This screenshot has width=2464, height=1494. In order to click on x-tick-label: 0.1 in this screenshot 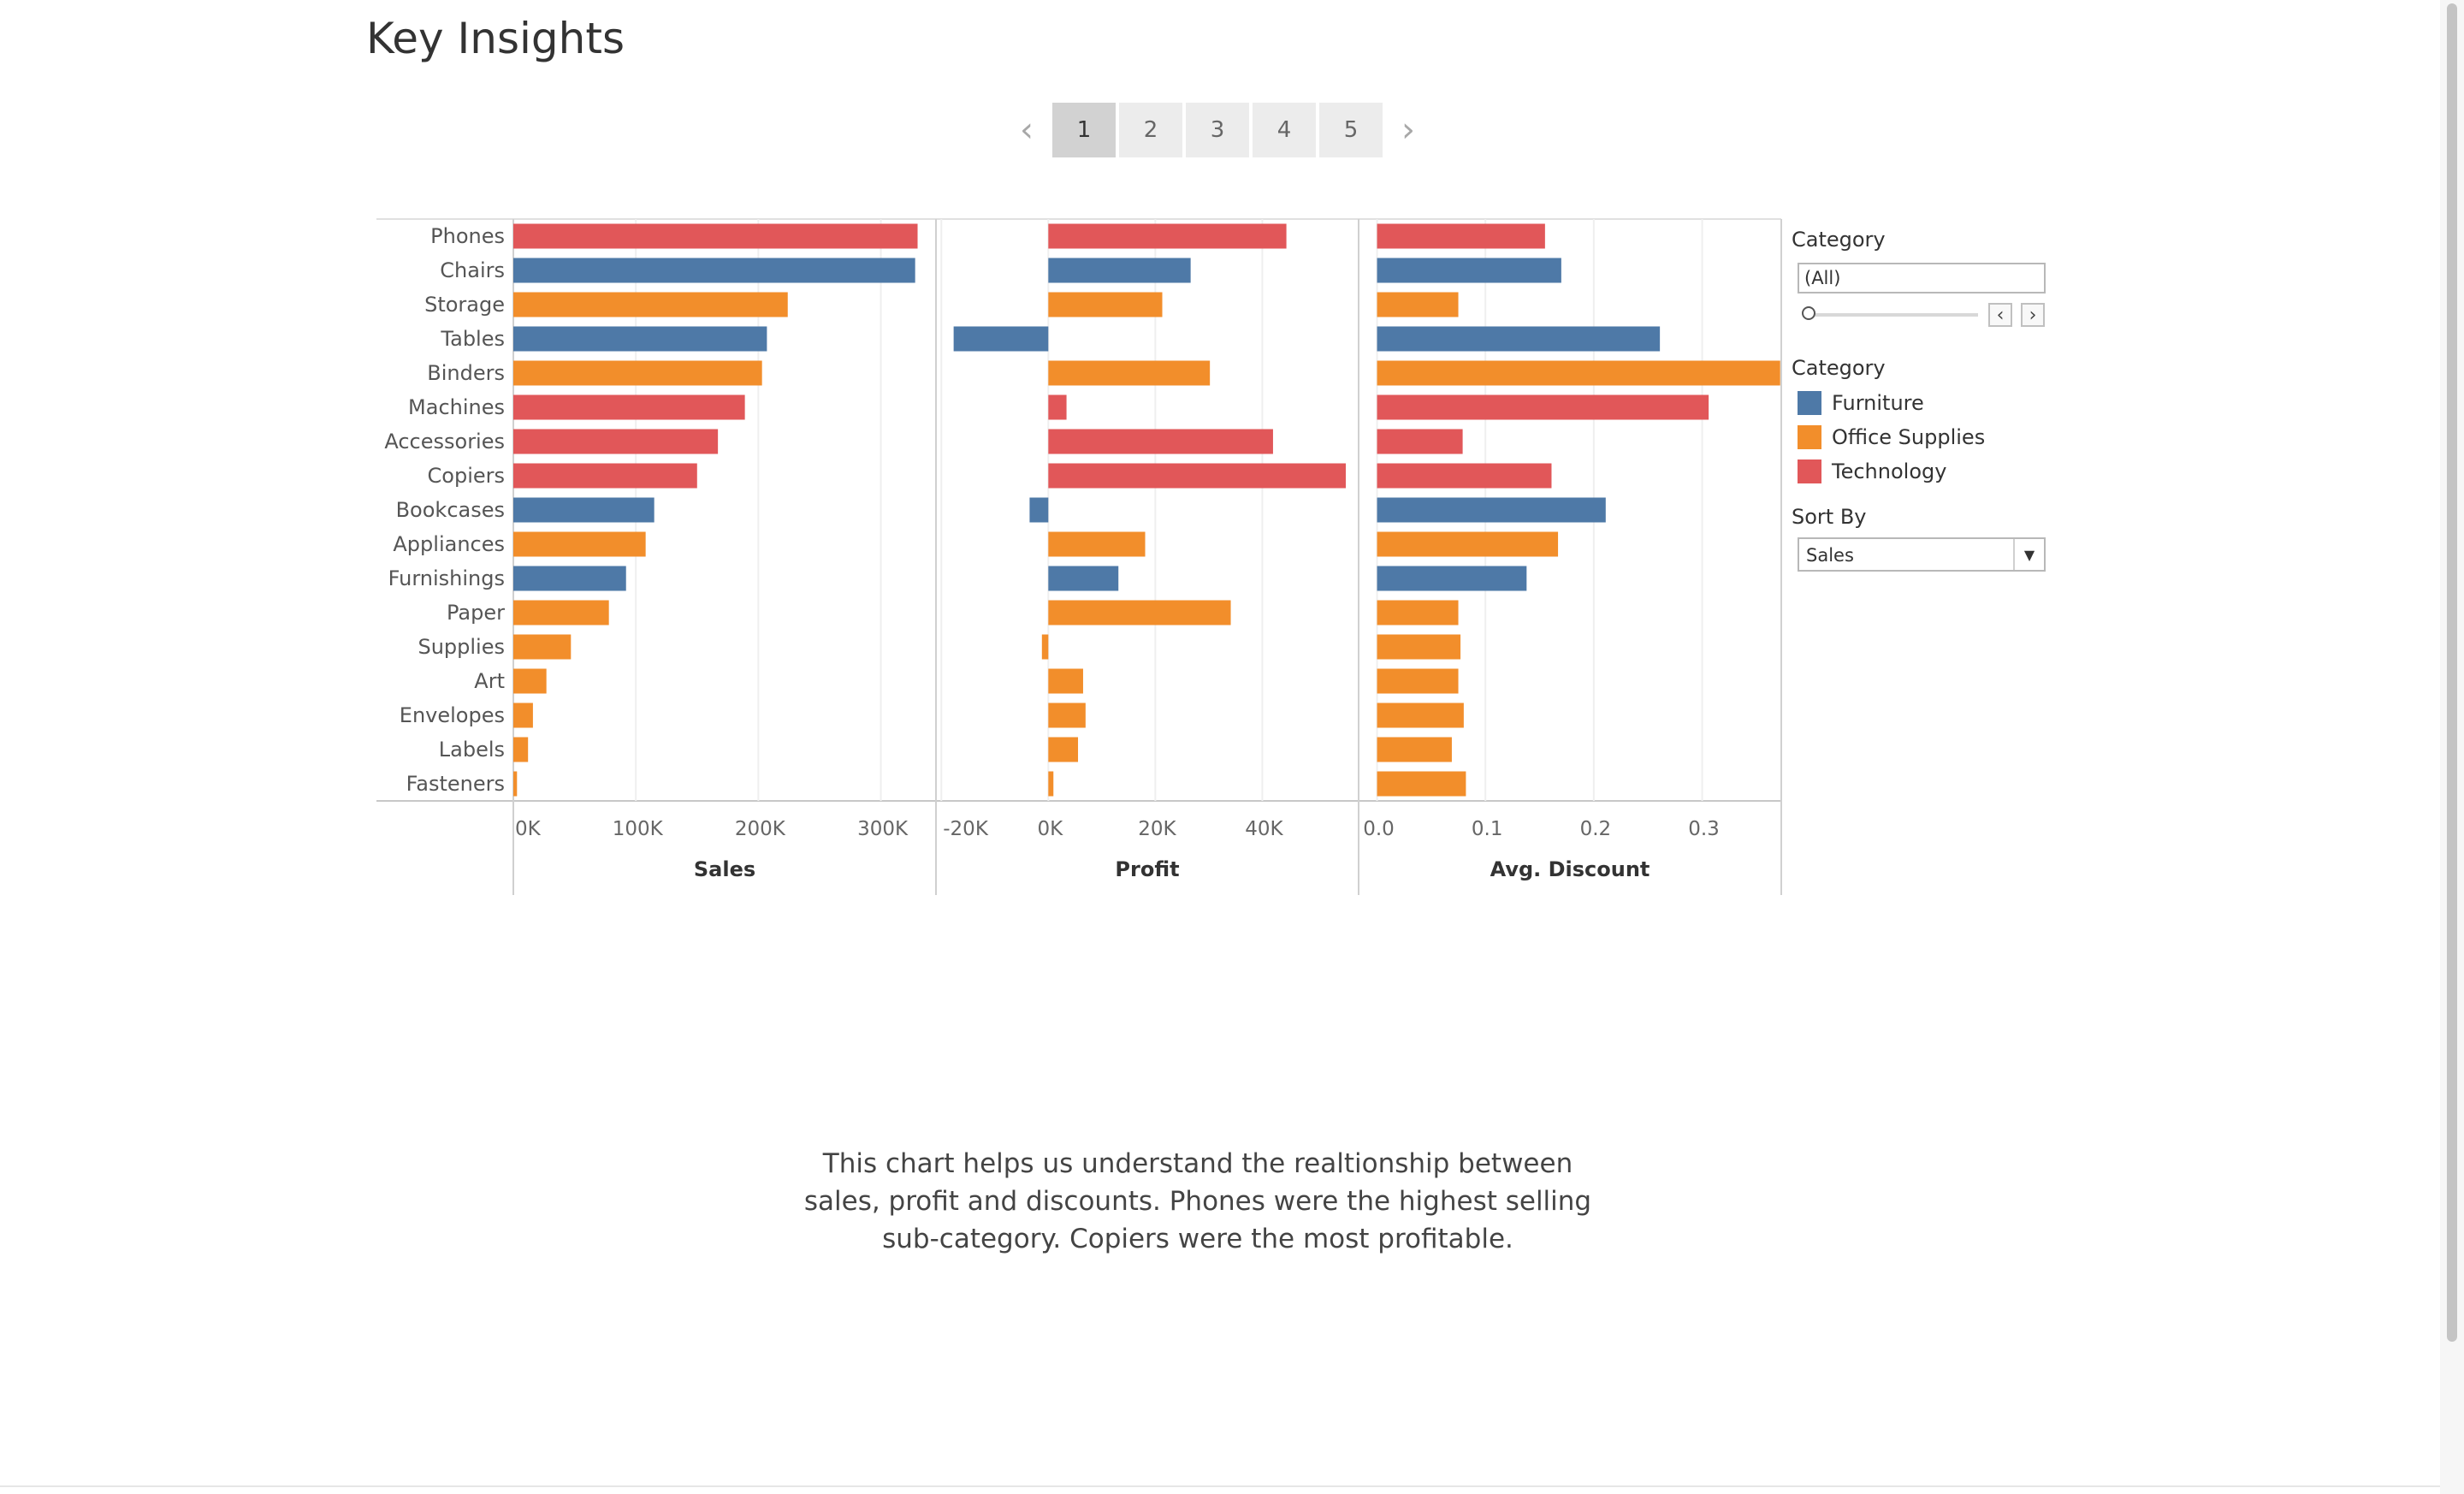, I will do `click(1487, 829)`.